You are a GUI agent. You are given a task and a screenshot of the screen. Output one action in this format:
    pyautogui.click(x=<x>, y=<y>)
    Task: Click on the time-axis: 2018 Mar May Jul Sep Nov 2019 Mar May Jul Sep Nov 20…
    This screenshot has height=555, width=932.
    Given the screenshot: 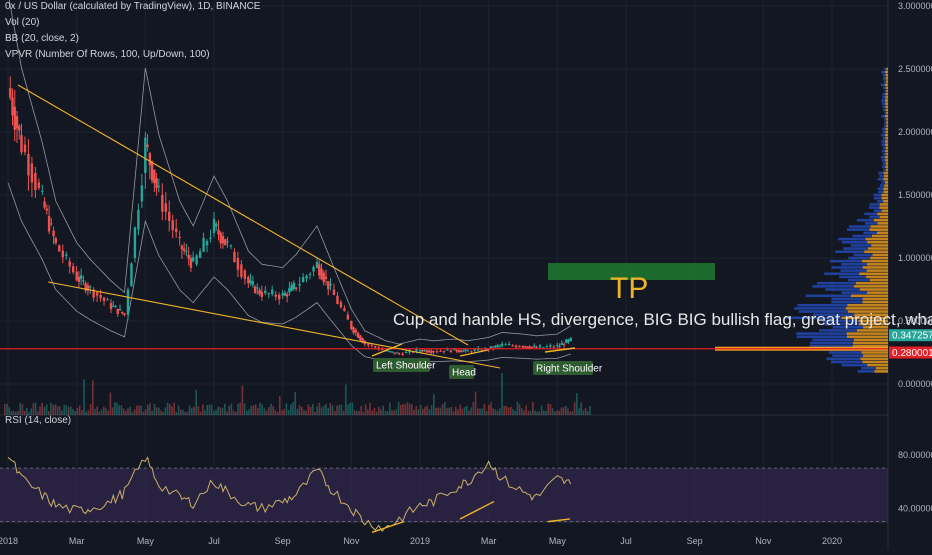 What is the action you would take?
    pyautogui.click(x=421, y=541)
    